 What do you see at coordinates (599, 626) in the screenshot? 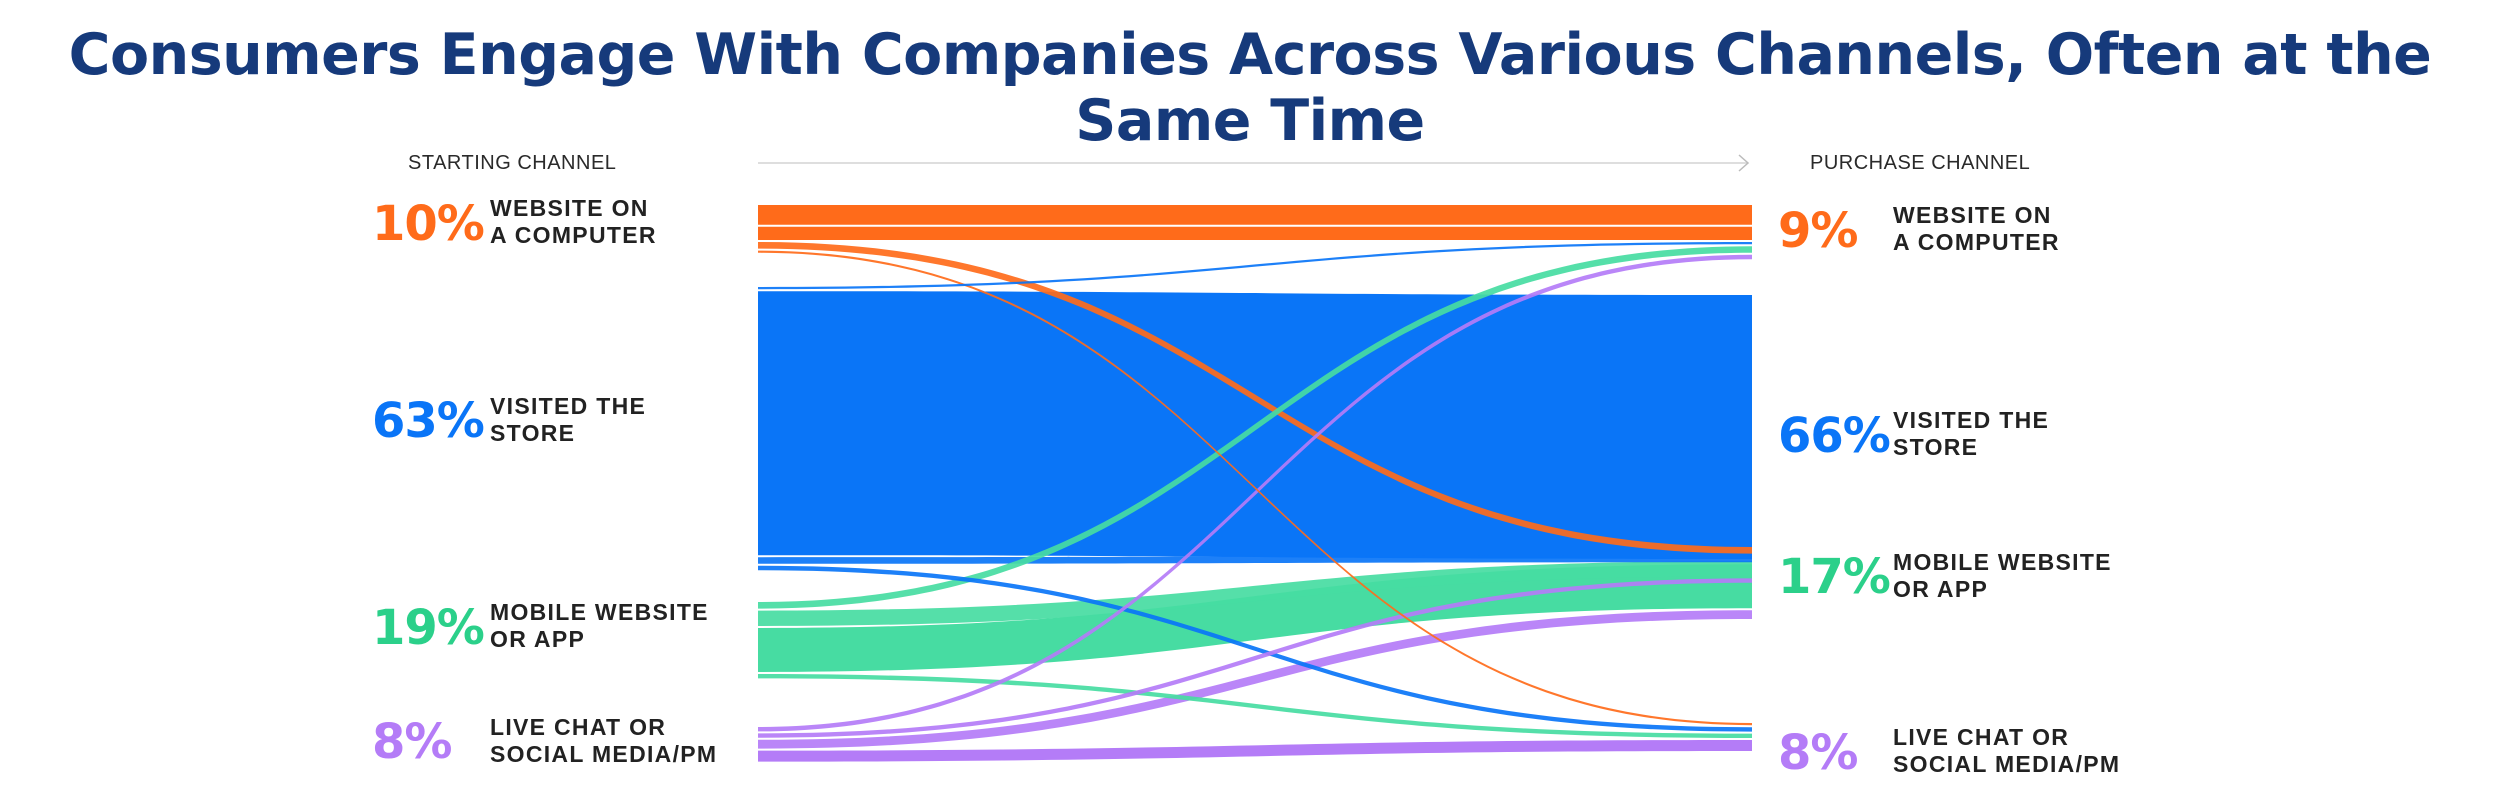
I see `start-mobile-label: MOBILE WEBSITE OR APP` at bounding box center [599, 626].